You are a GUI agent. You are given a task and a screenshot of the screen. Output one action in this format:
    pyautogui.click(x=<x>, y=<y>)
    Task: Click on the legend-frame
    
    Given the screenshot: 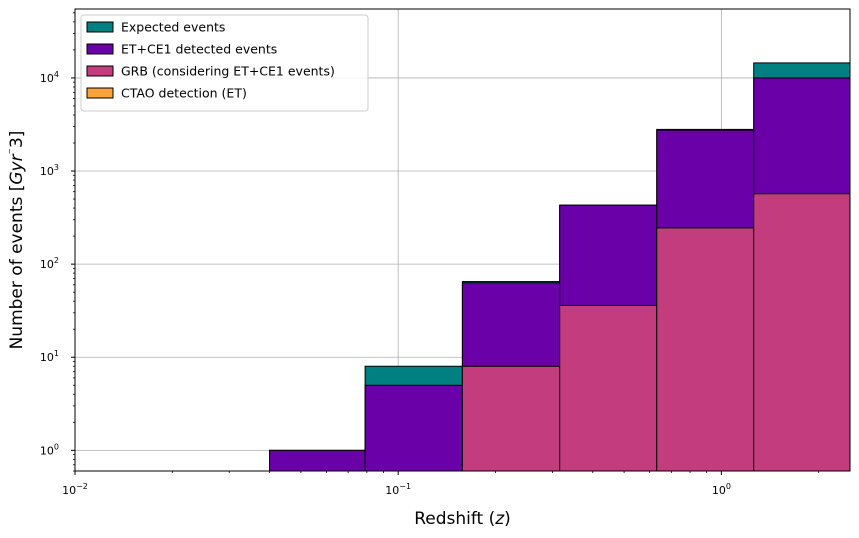 What is the action you would take?
    pyautogui.click(x=224, y=63)
    